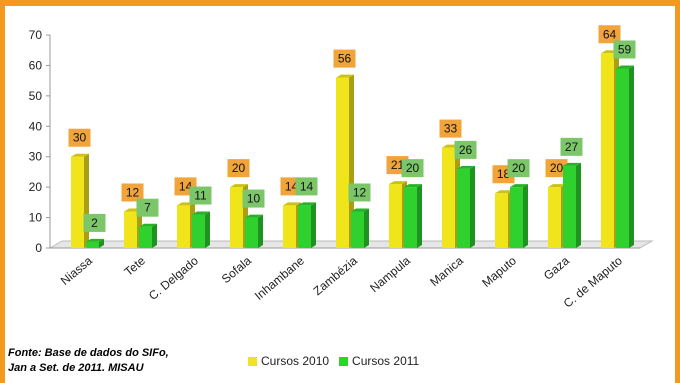 This screenshot has height=383, width=680. I want to click on x-tick-label: Manica, so click(446, 271).